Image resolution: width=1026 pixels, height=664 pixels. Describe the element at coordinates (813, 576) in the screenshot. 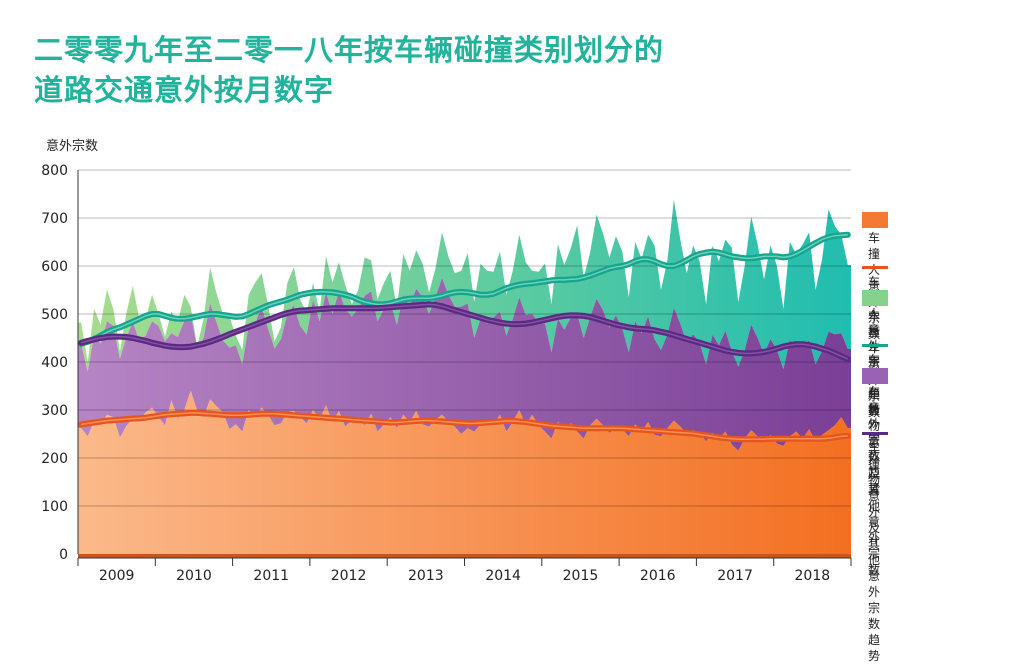

I see `x-tick-label: 2018` at that location.